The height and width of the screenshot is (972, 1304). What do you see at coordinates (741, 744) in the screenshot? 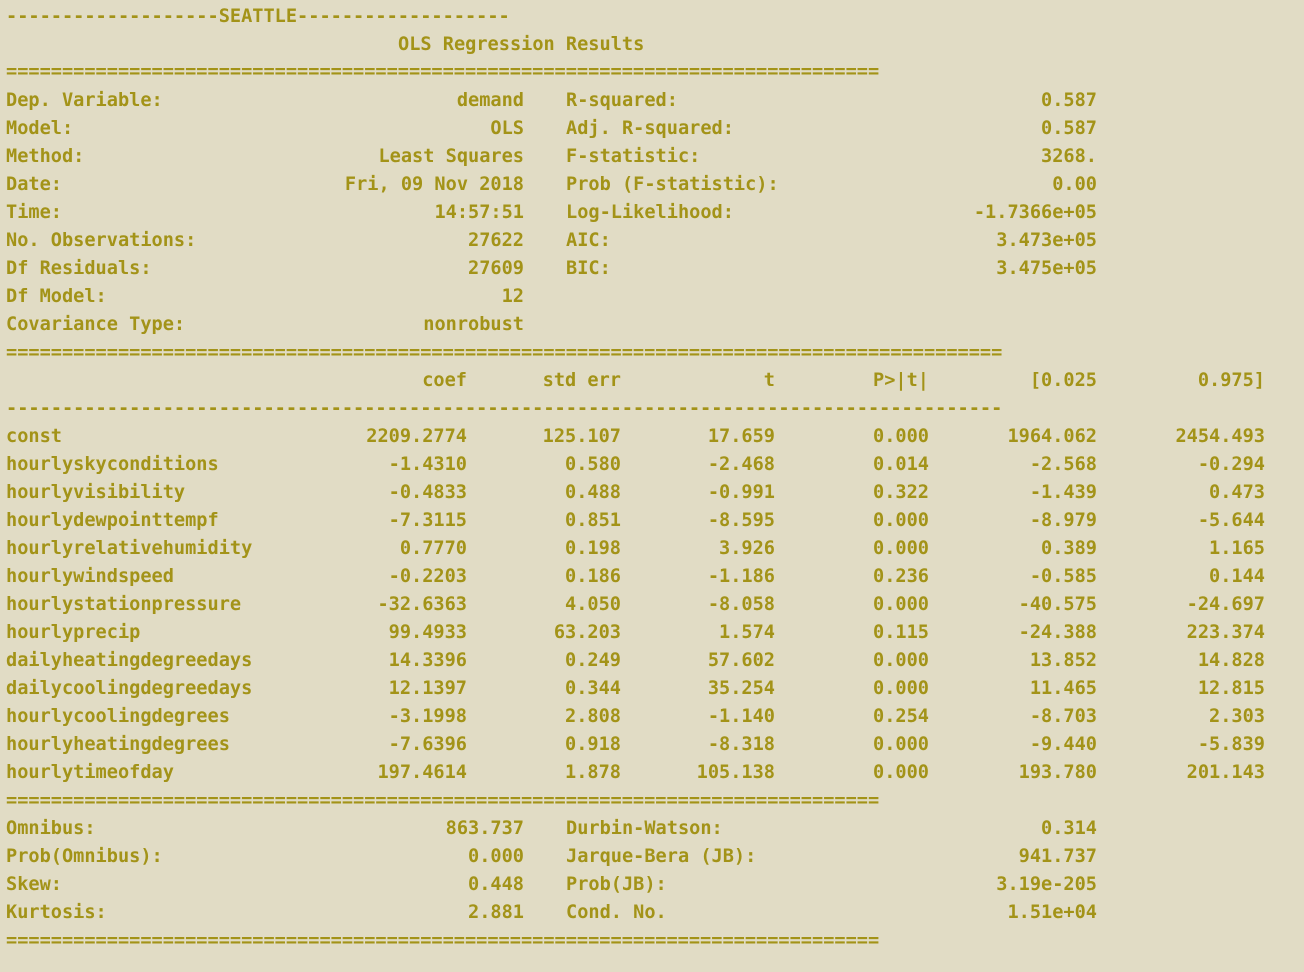
I see `table-cell: -8.318` at bounding box center [741, 744].